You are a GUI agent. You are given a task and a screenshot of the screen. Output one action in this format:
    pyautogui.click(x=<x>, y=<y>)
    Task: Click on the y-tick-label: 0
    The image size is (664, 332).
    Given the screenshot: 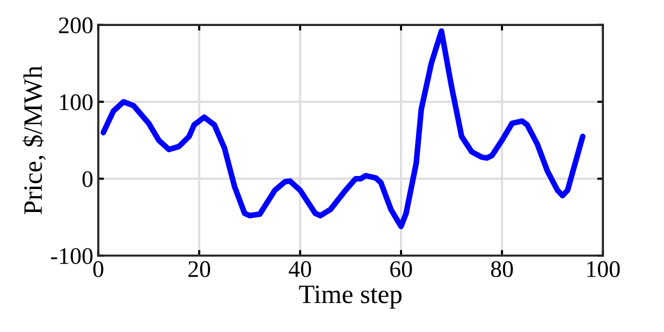 What is the action you would take?
    pyautogui.click(x=87, y=179)
    